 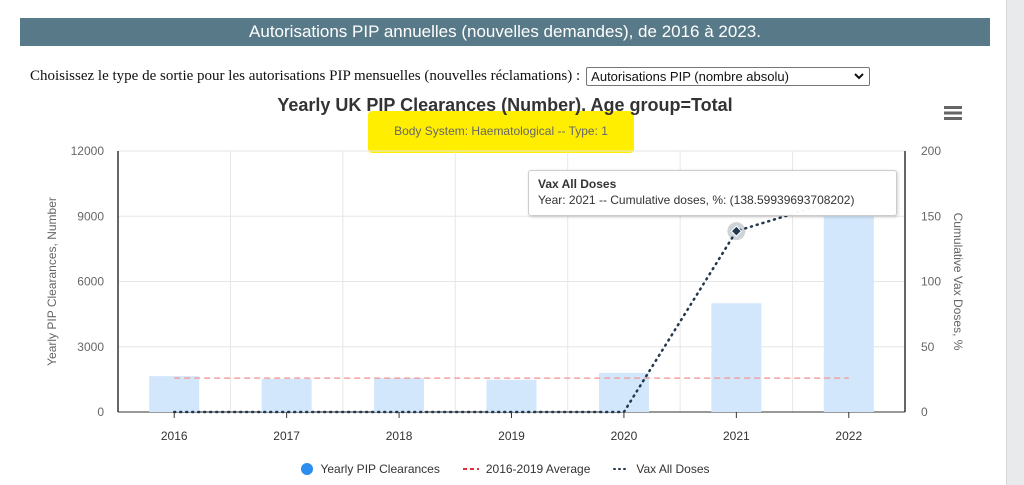 I want to click on legend-item-vax: Vax All Doses, so click(x=661, y=469).